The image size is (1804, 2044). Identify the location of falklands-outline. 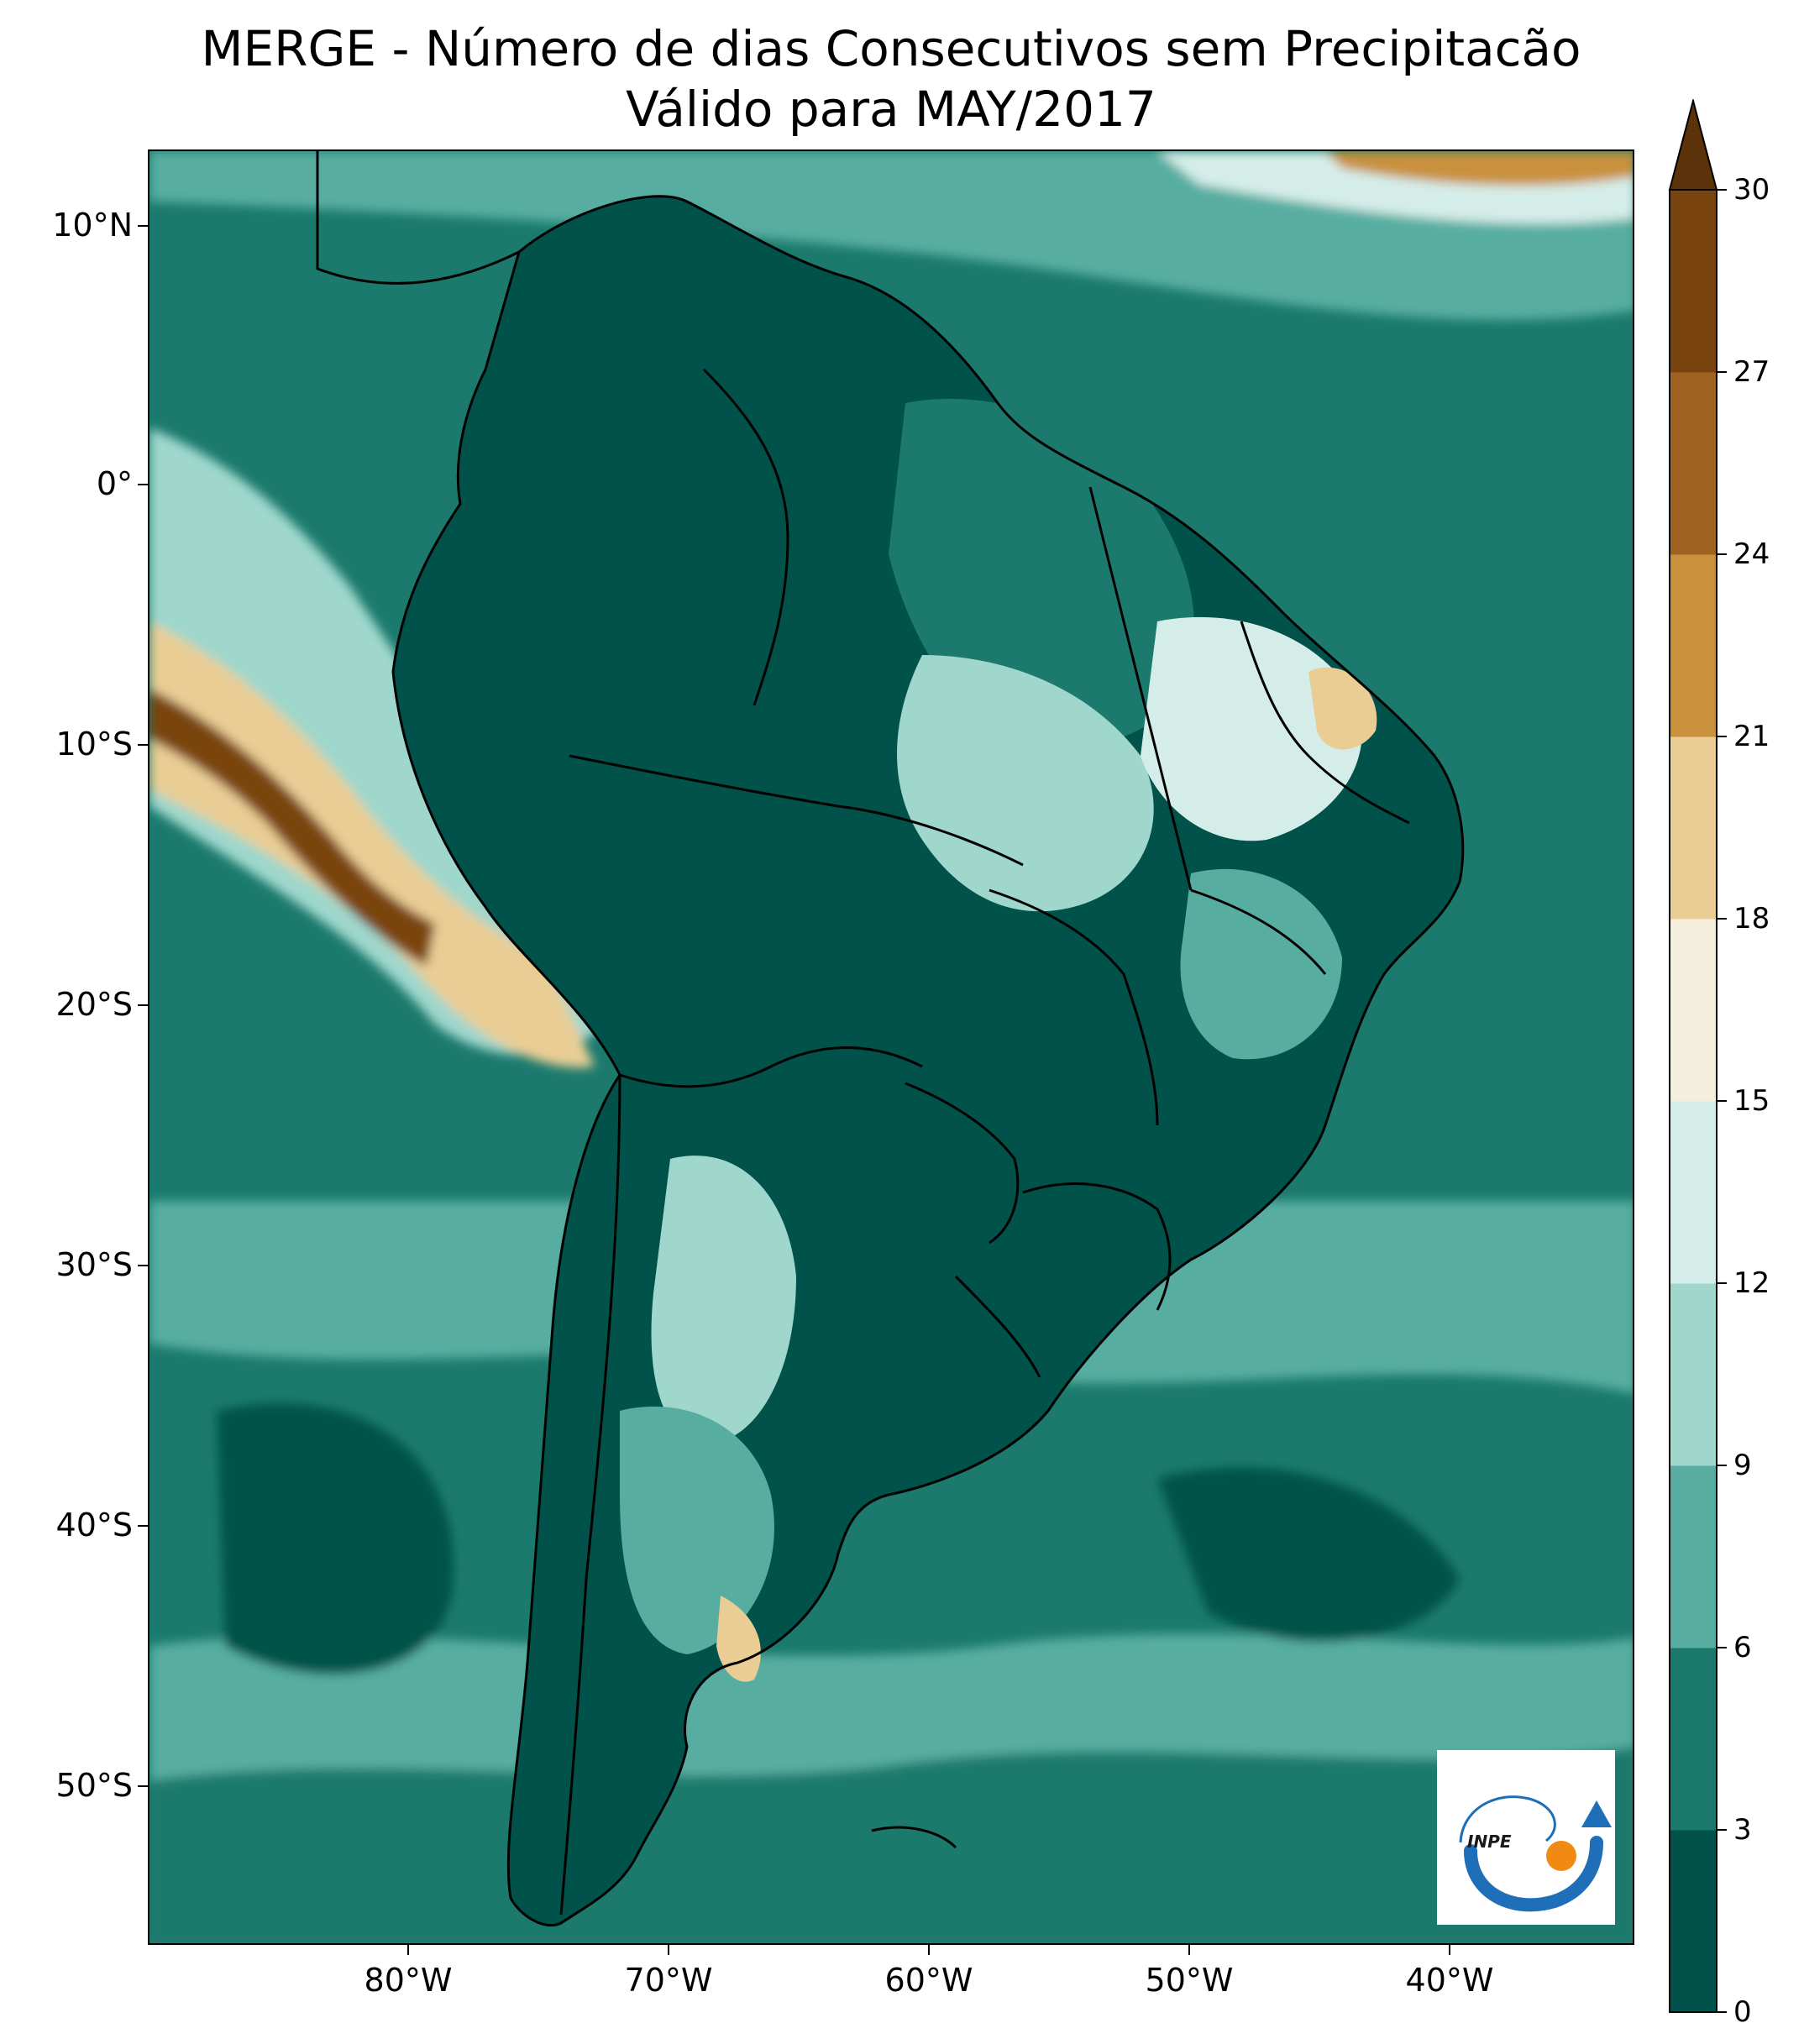
(914, 1837).